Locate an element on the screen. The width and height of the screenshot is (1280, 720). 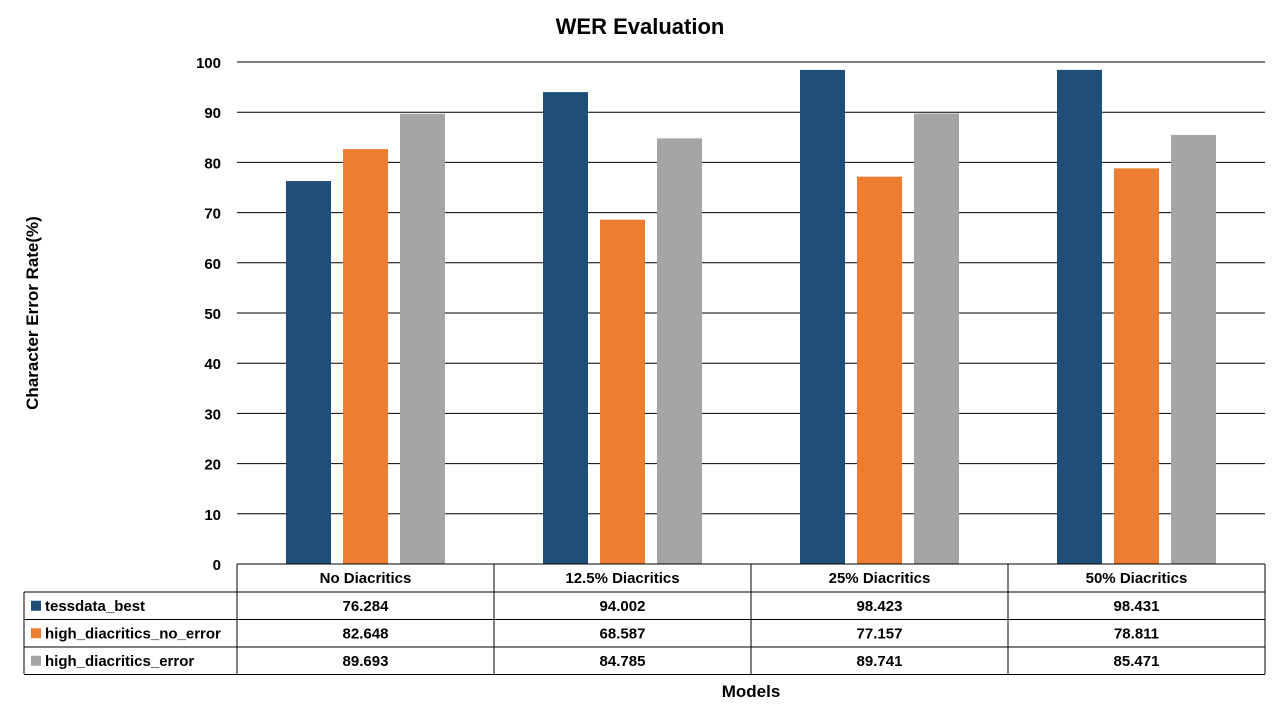
data-label: 85.471 is located at coordinates (1137, 661).